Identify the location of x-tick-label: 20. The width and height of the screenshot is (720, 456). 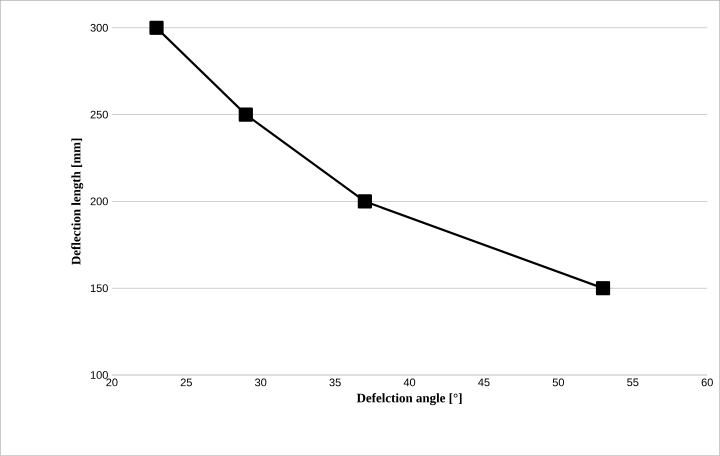
(112, 382).